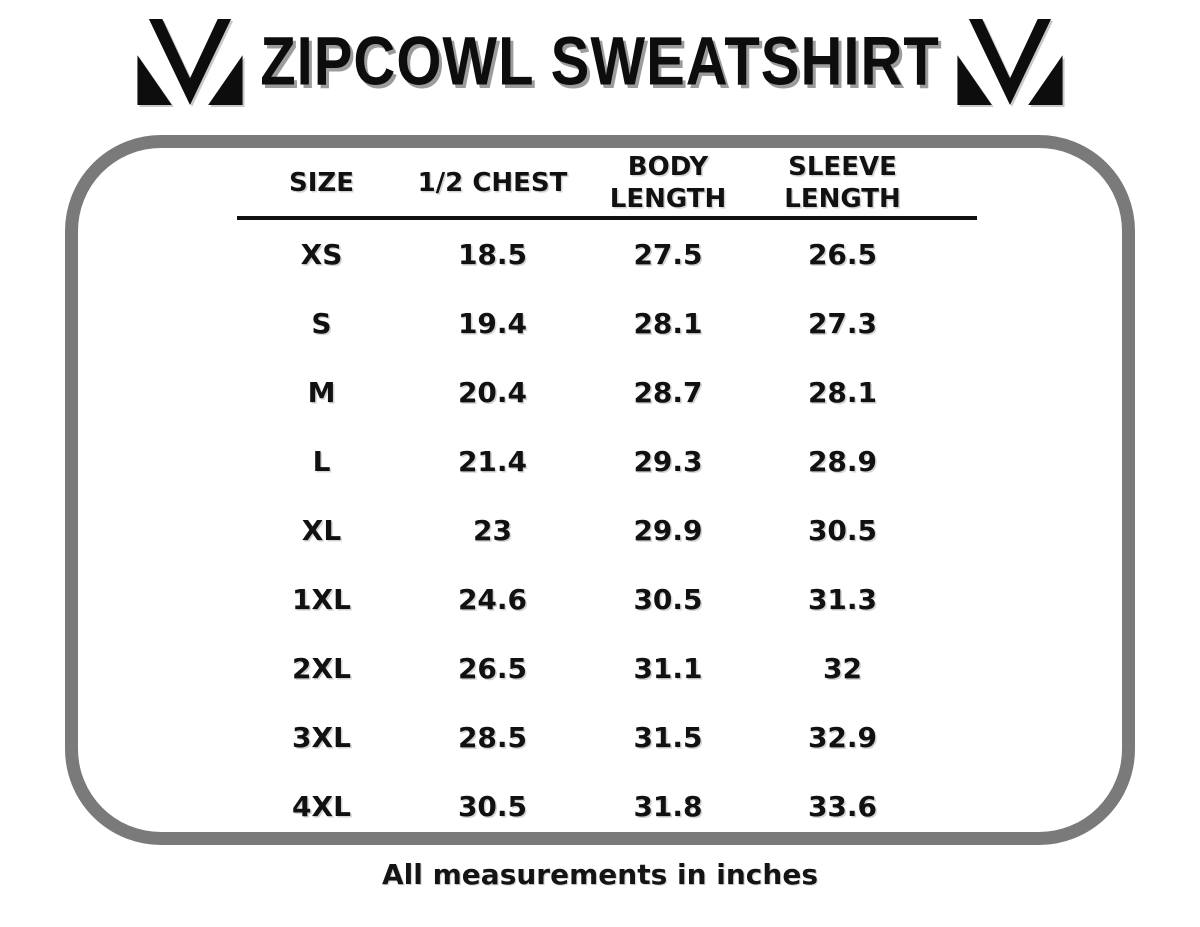  What do you see at coordinates (668, 668) in the screenshot?
I see `cell-body: 31.1` at bounding box center [668, 668].